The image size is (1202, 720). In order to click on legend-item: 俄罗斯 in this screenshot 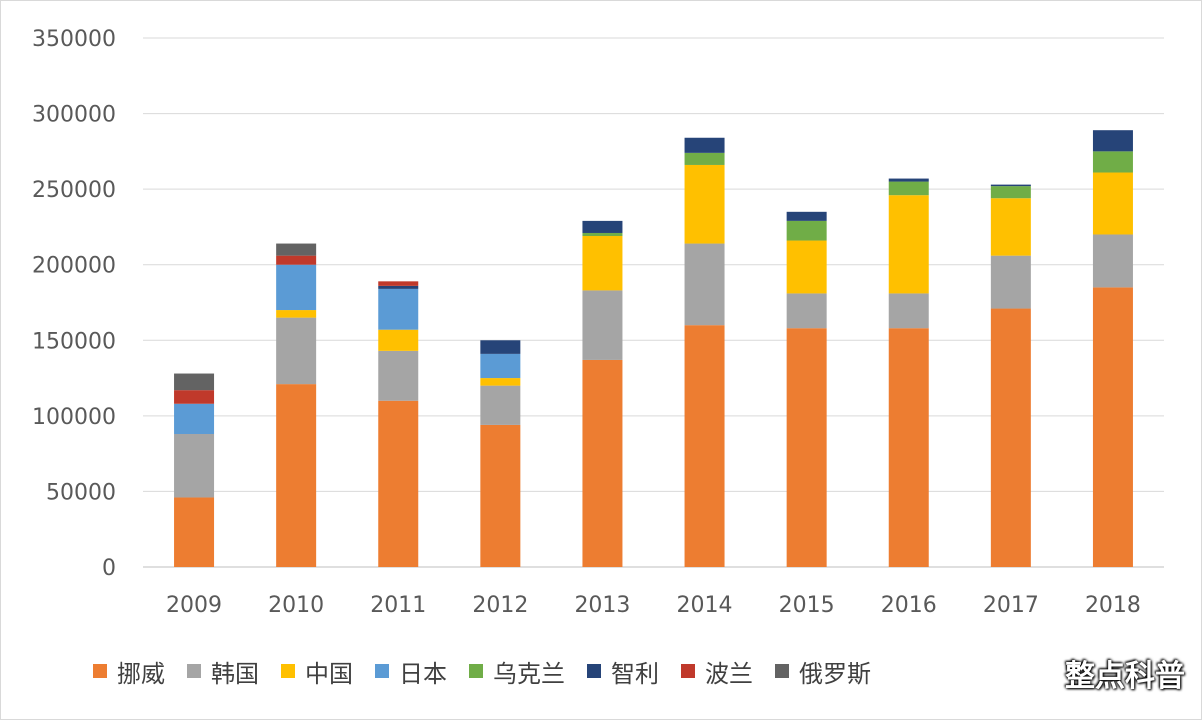, I will do `click(823, 671)`.